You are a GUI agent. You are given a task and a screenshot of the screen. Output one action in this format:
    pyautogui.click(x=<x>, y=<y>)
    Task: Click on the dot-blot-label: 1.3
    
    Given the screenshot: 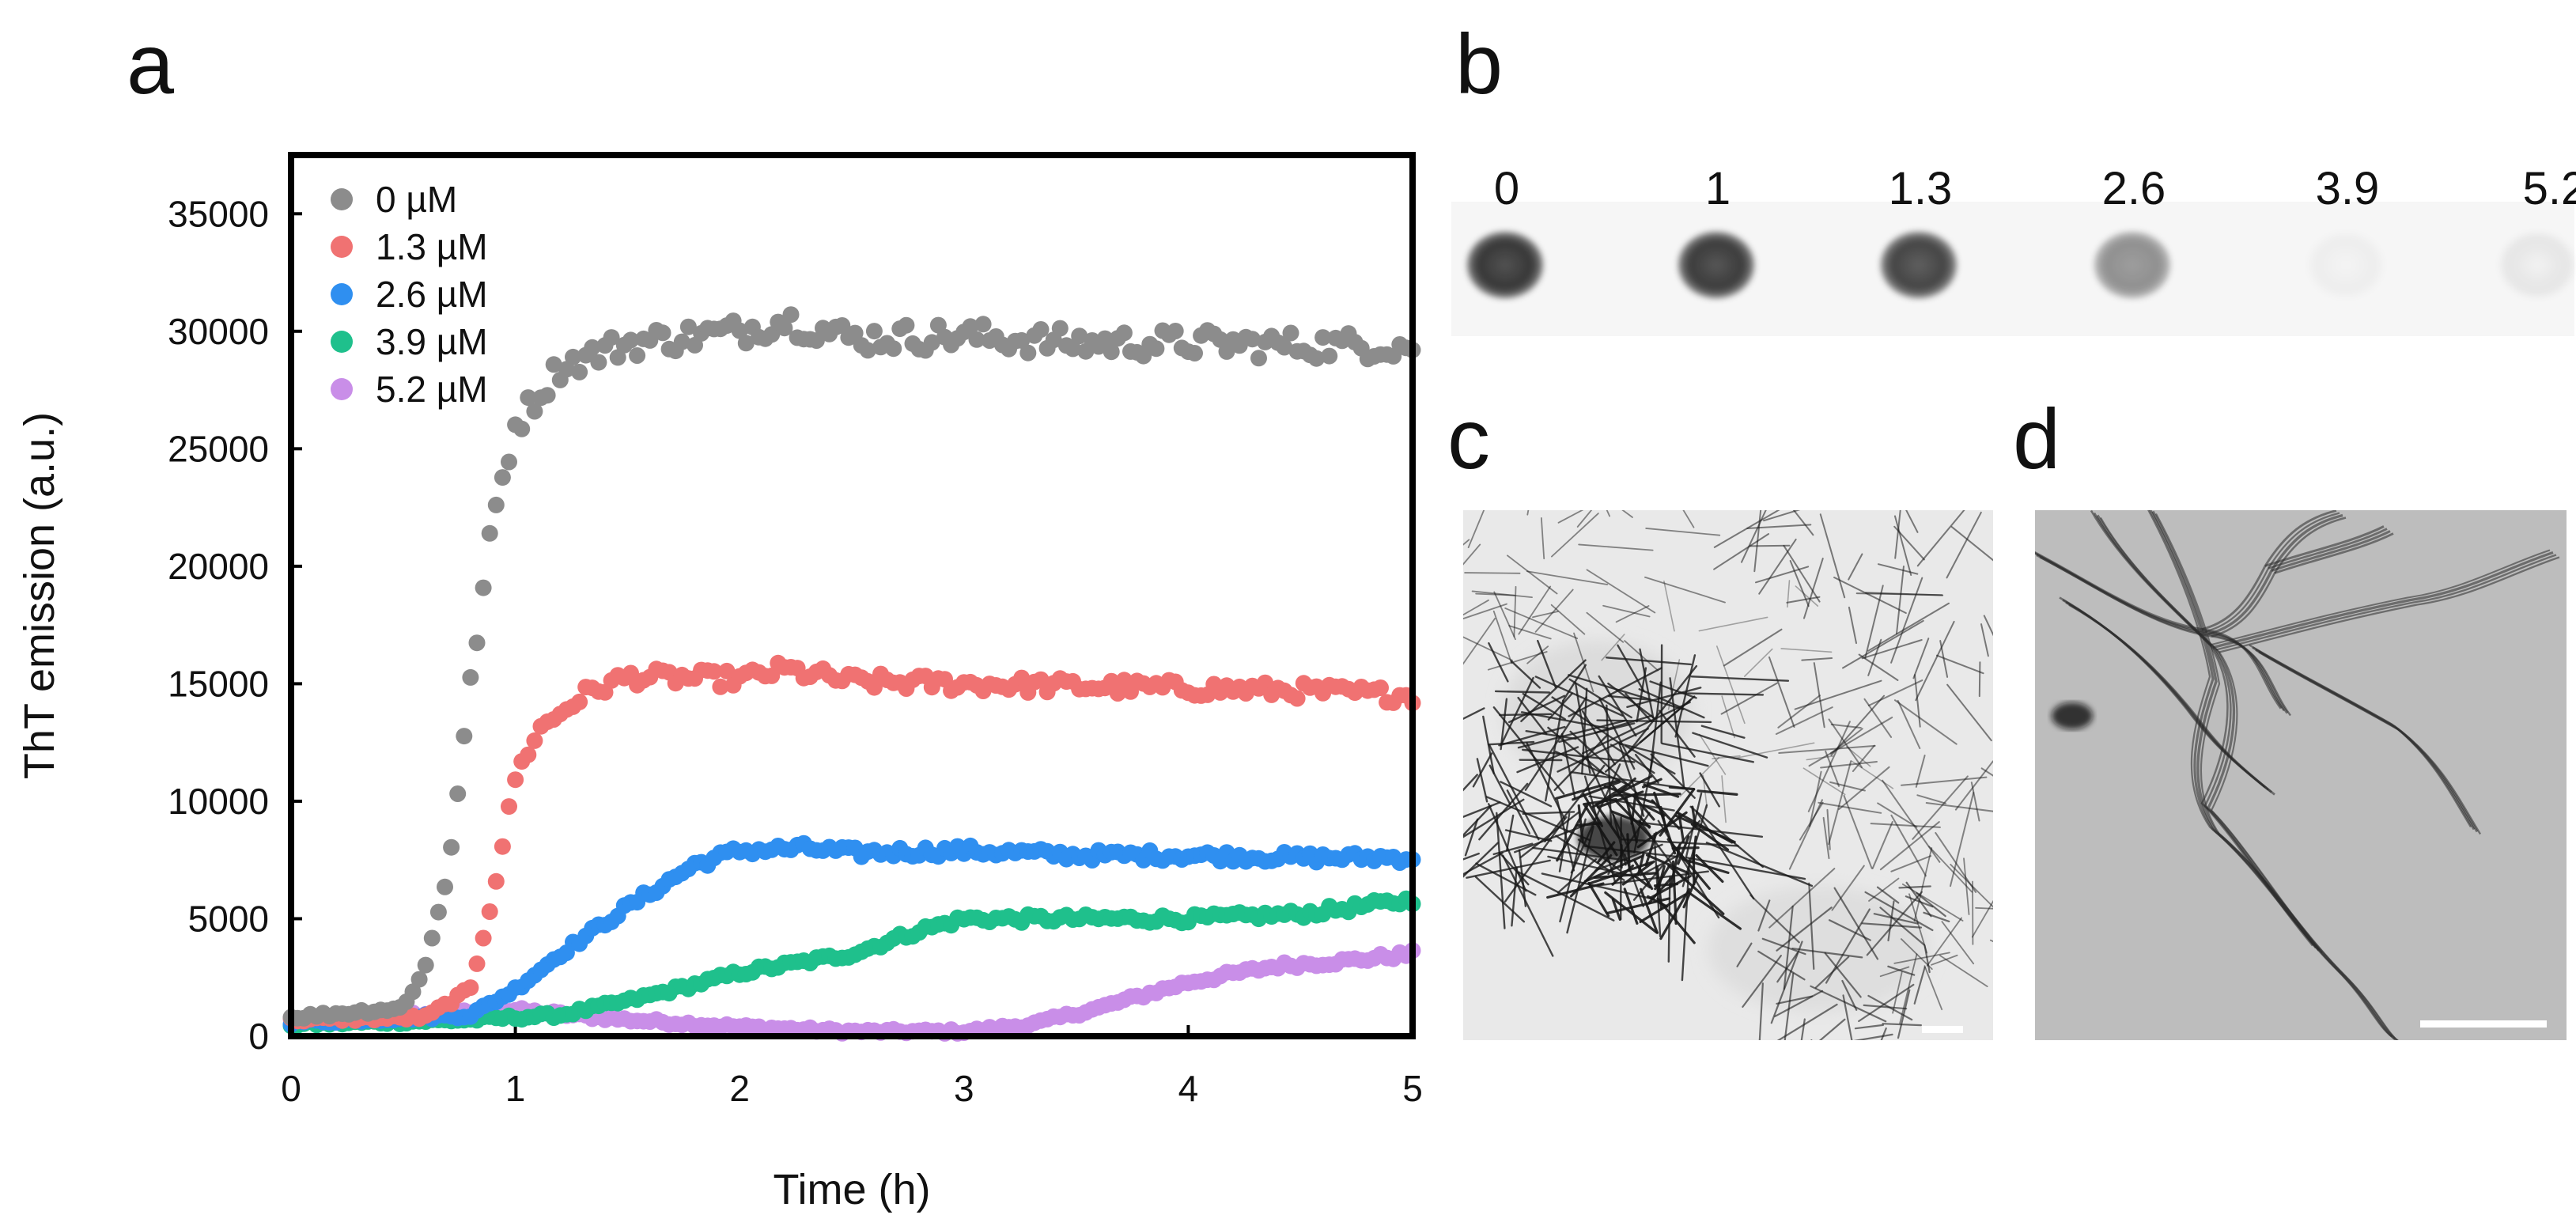 What is the action you would take?
    pyautogui.click(x=1921, y=188)
    